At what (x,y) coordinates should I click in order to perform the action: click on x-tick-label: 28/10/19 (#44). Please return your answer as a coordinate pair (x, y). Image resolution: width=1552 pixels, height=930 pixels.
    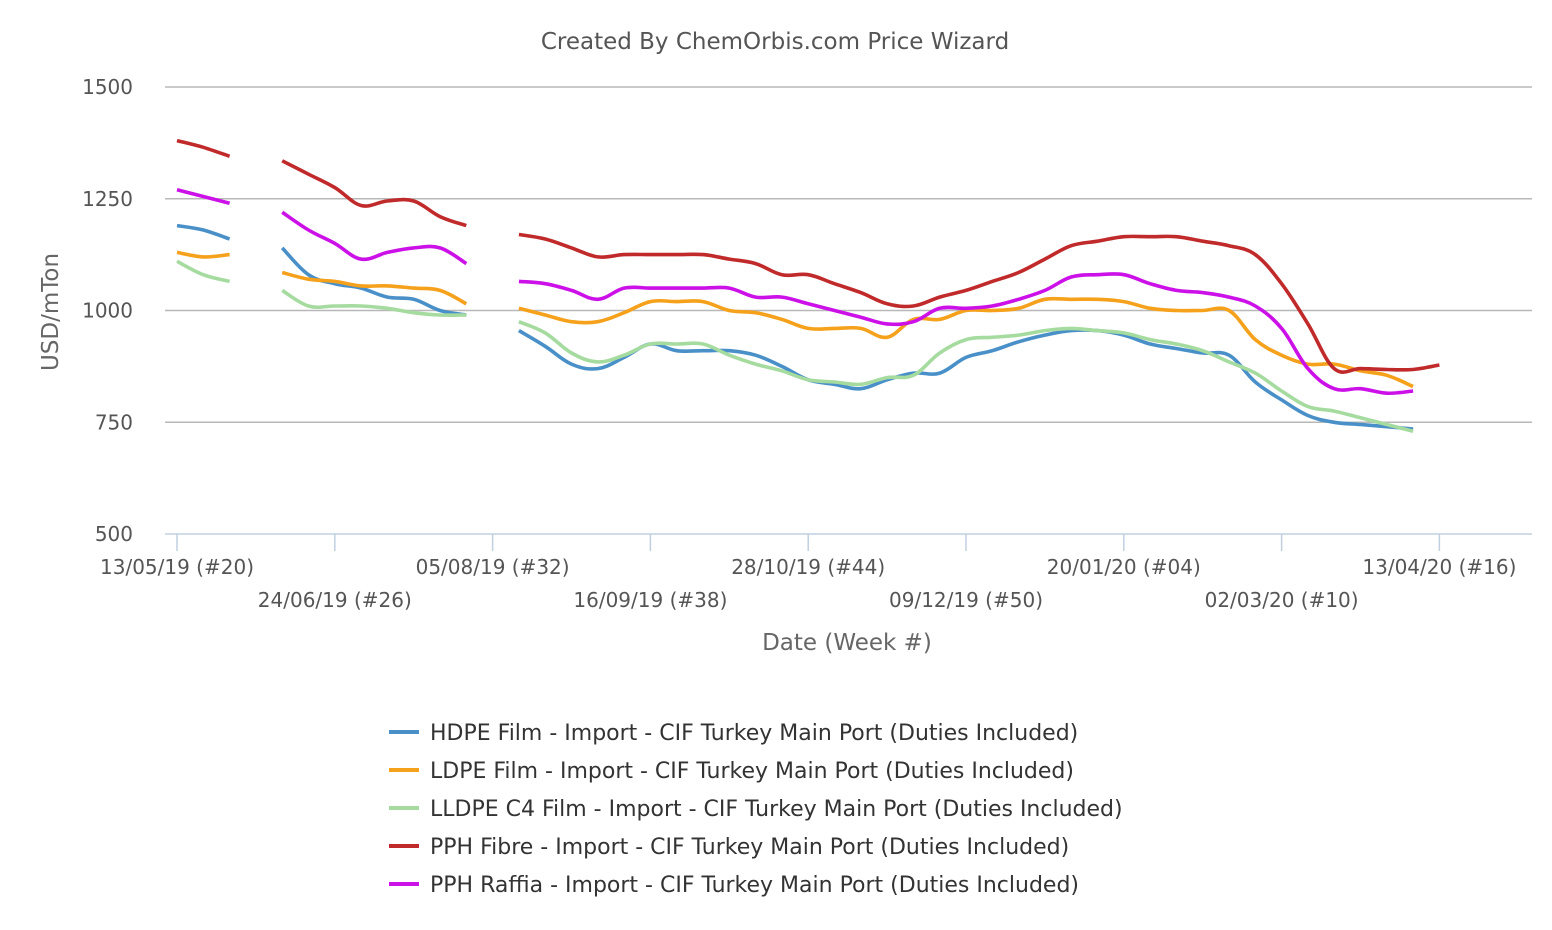
    Looking at the image, I should click on (808, 567).